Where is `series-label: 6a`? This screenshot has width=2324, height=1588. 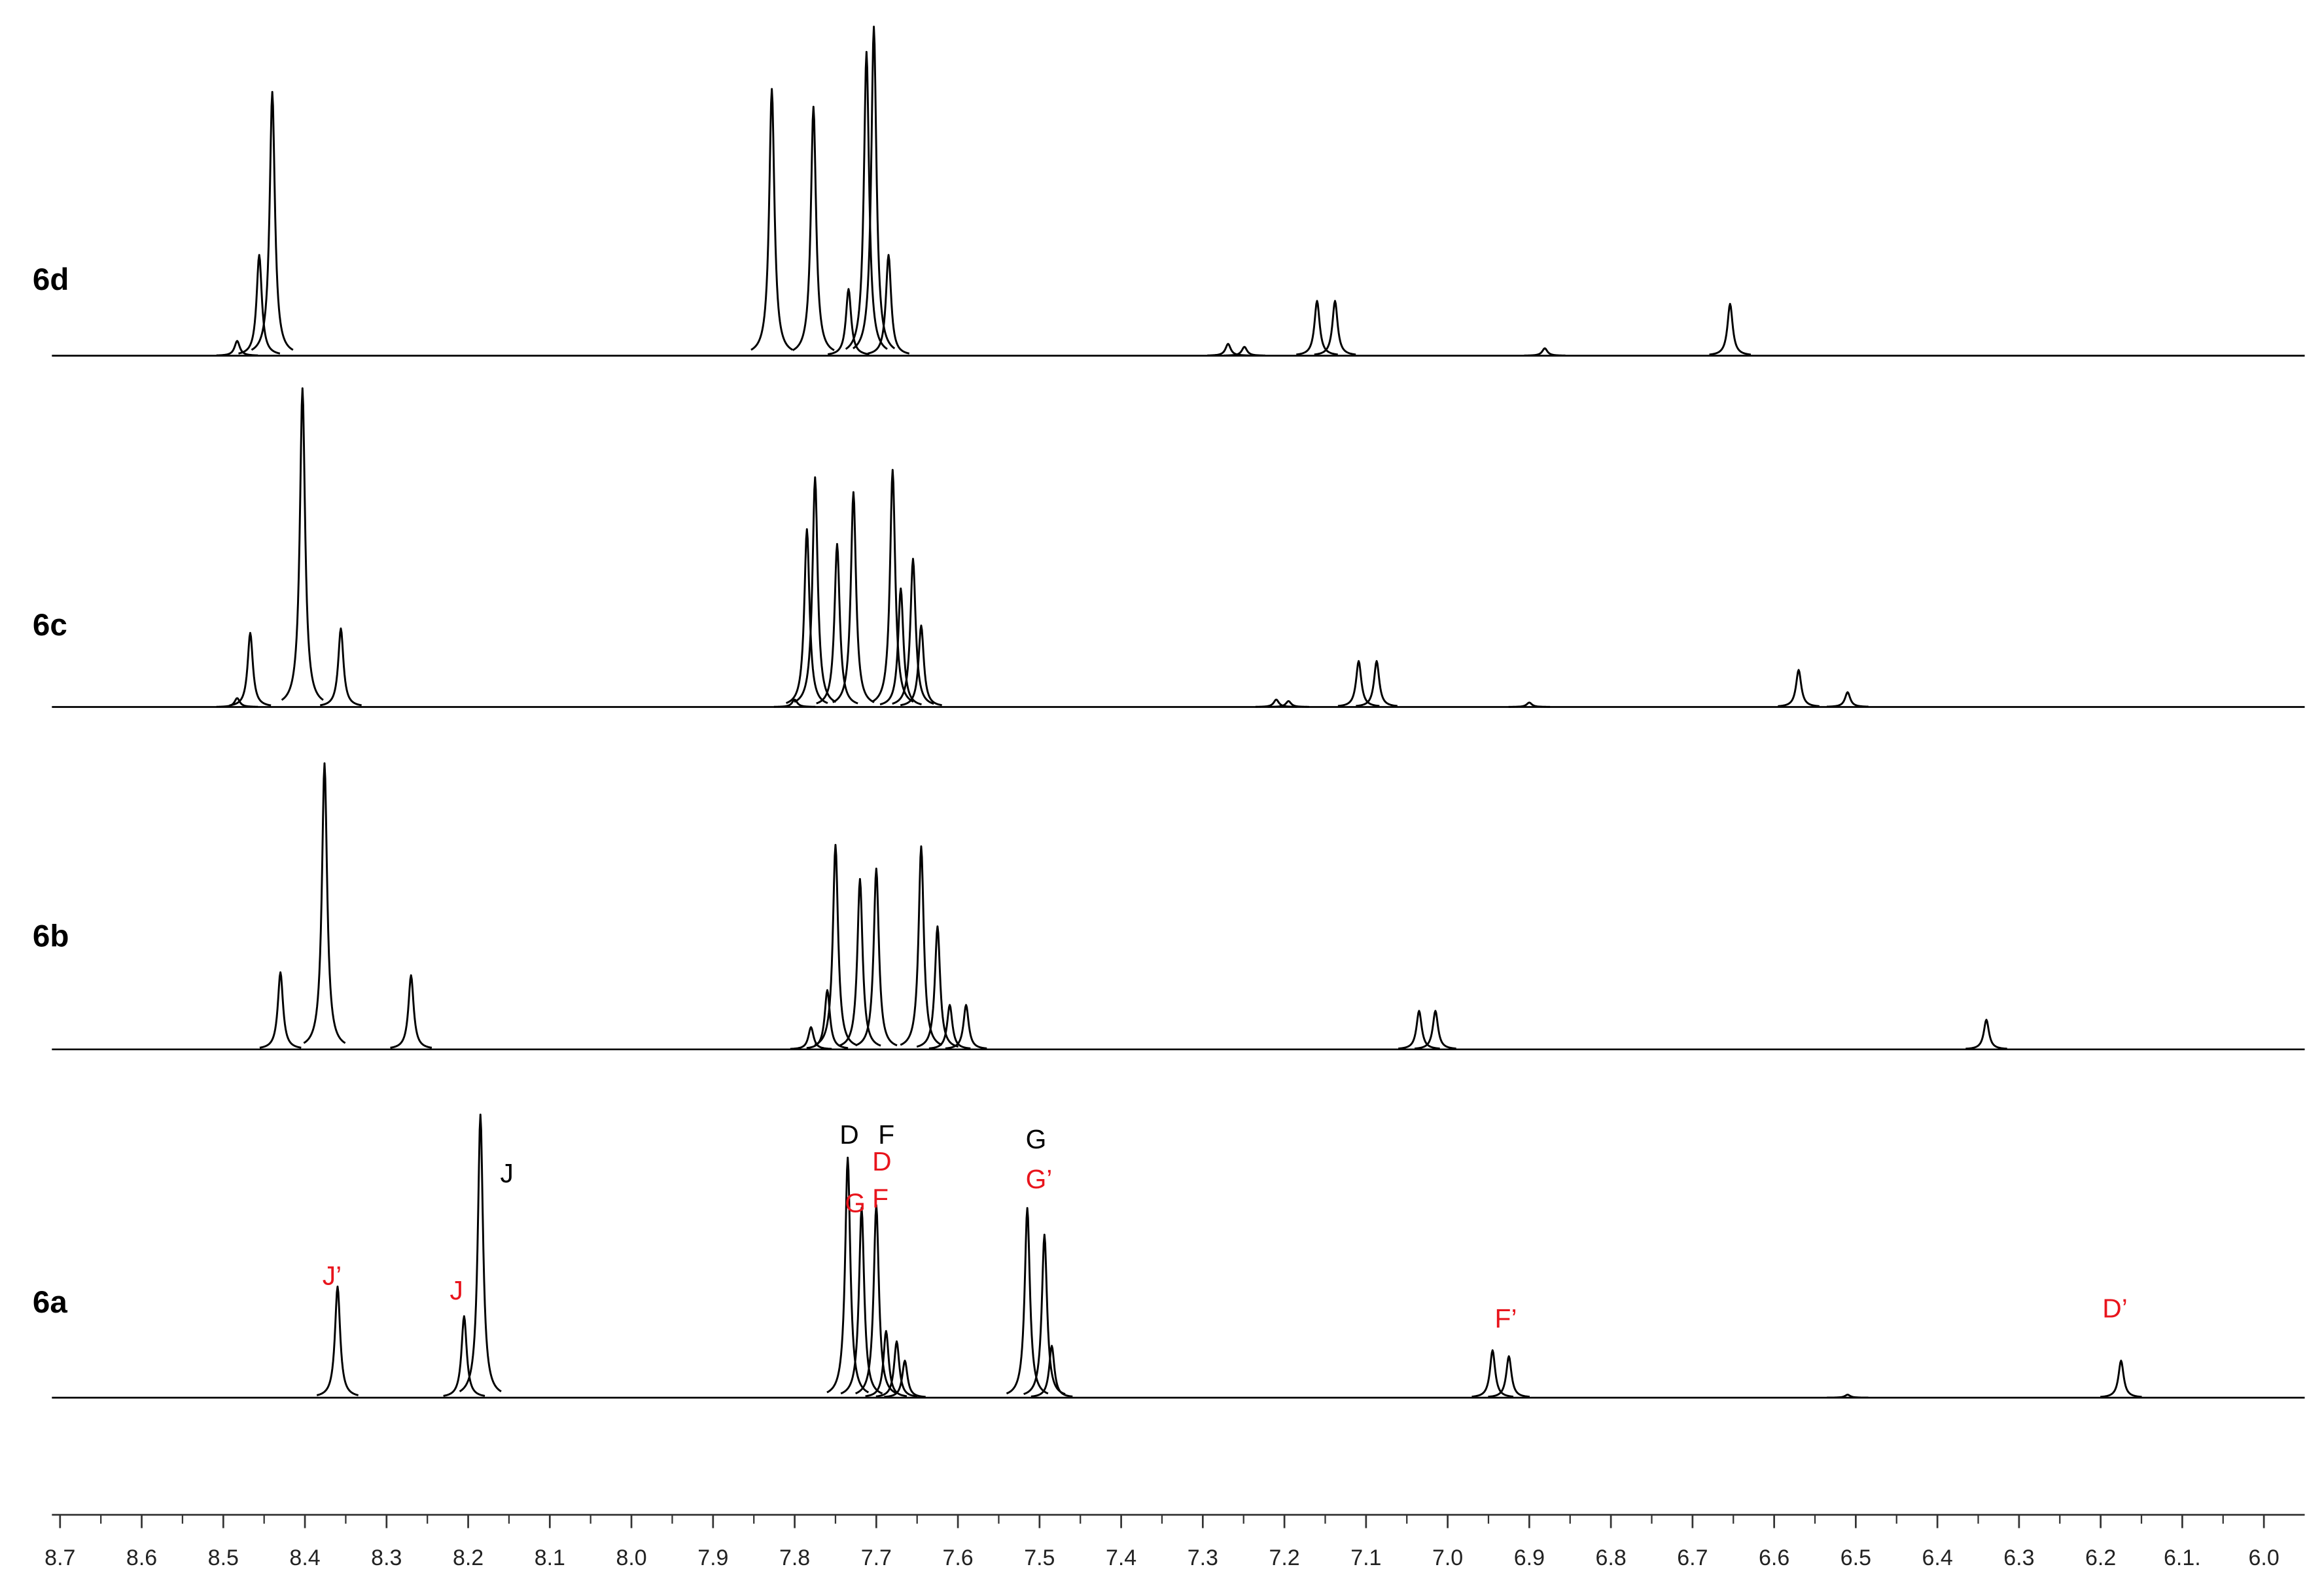
series-label: 6a is located at coordinates (50, 1302).